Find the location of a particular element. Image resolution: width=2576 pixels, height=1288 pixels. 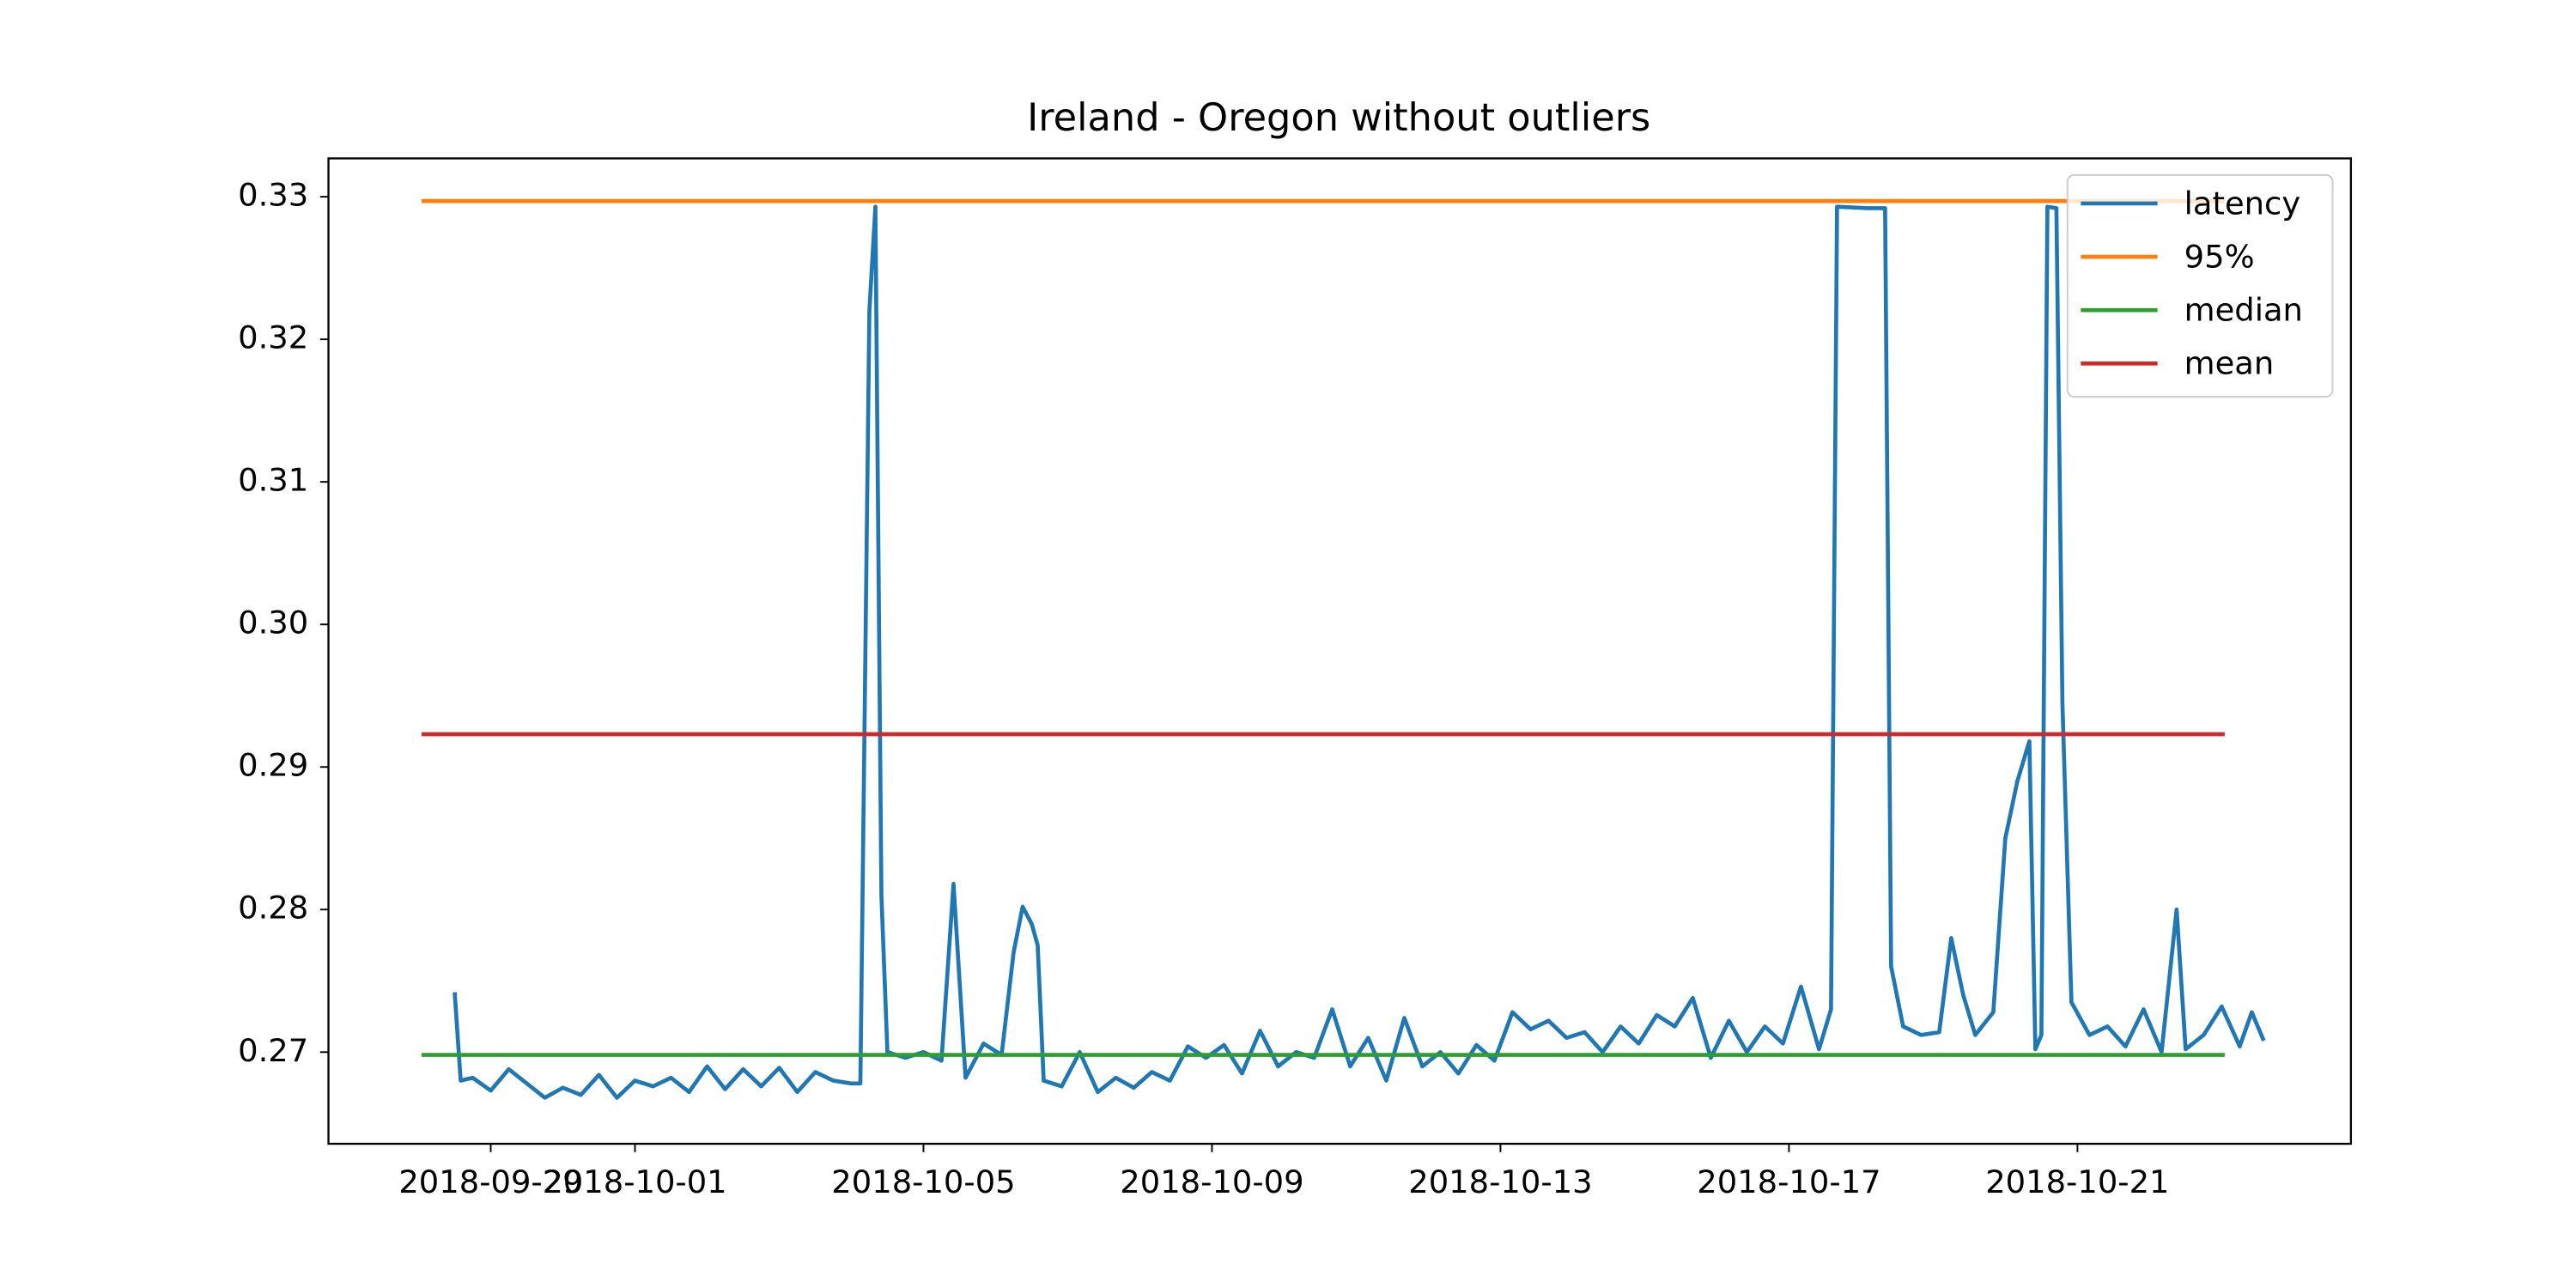

x-tick-label: 2018-10-21 is located at coordinates (2077, 1181).